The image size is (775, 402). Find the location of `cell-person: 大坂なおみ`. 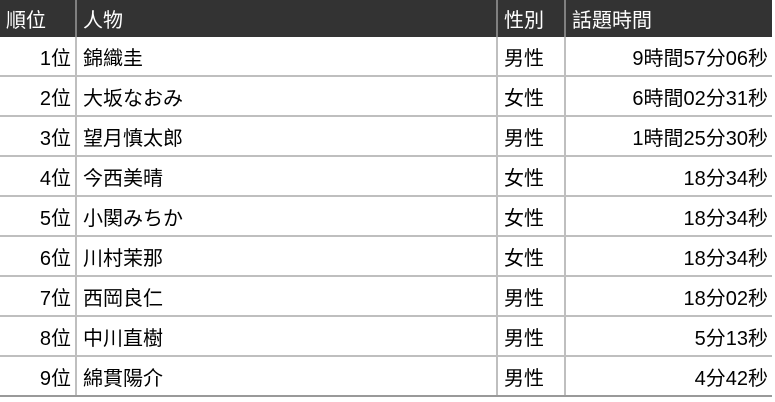

cell-person: 大坂なおみ is located at coordinates (287, 96).